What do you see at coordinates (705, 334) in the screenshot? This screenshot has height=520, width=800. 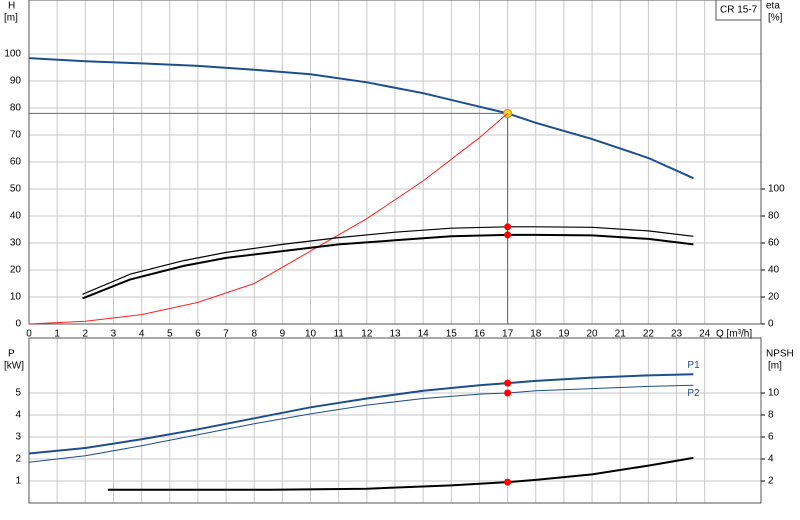 I see `x-tick-label: 24` at bounding box center [705, 334].